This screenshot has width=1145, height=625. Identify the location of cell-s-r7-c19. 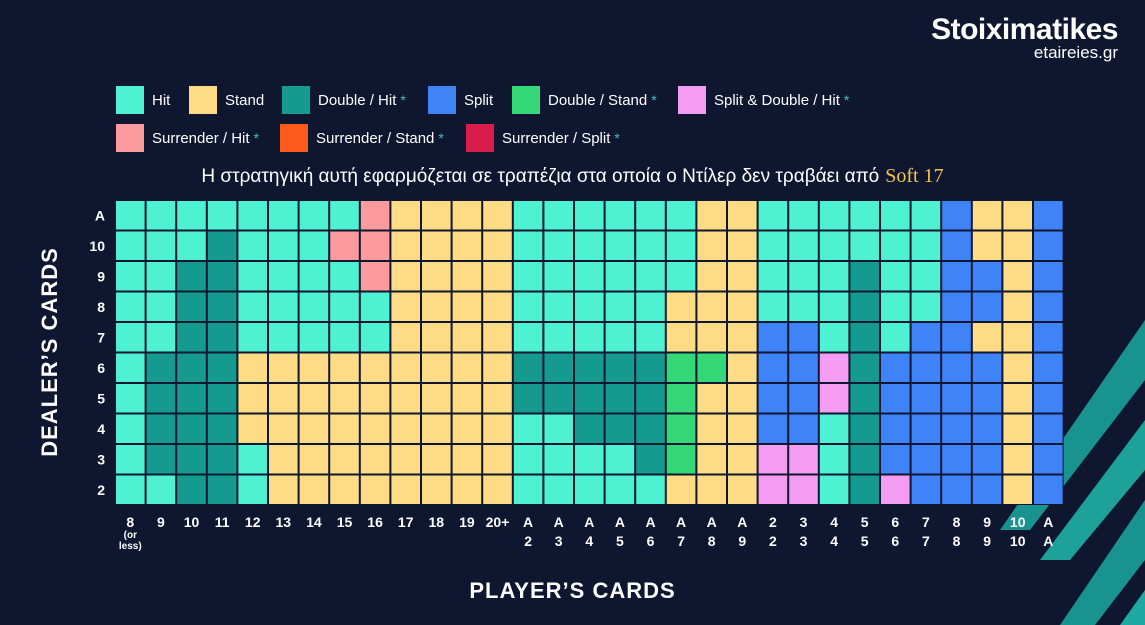
(711, 428).